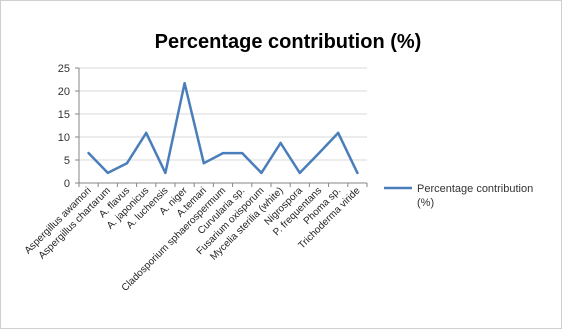 The width and height of the screenshot is (562, 329). I want to click on legend-label-line-1: Percentage contribution, so click(475, 189).